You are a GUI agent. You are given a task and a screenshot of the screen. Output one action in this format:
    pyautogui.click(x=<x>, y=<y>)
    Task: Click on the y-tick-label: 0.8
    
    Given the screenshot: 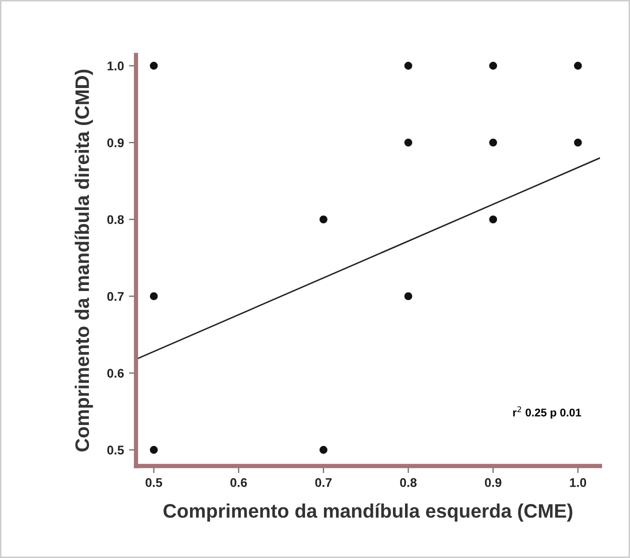 What is the action you would take?
    pyautogui.click(x=115, y=219)
    